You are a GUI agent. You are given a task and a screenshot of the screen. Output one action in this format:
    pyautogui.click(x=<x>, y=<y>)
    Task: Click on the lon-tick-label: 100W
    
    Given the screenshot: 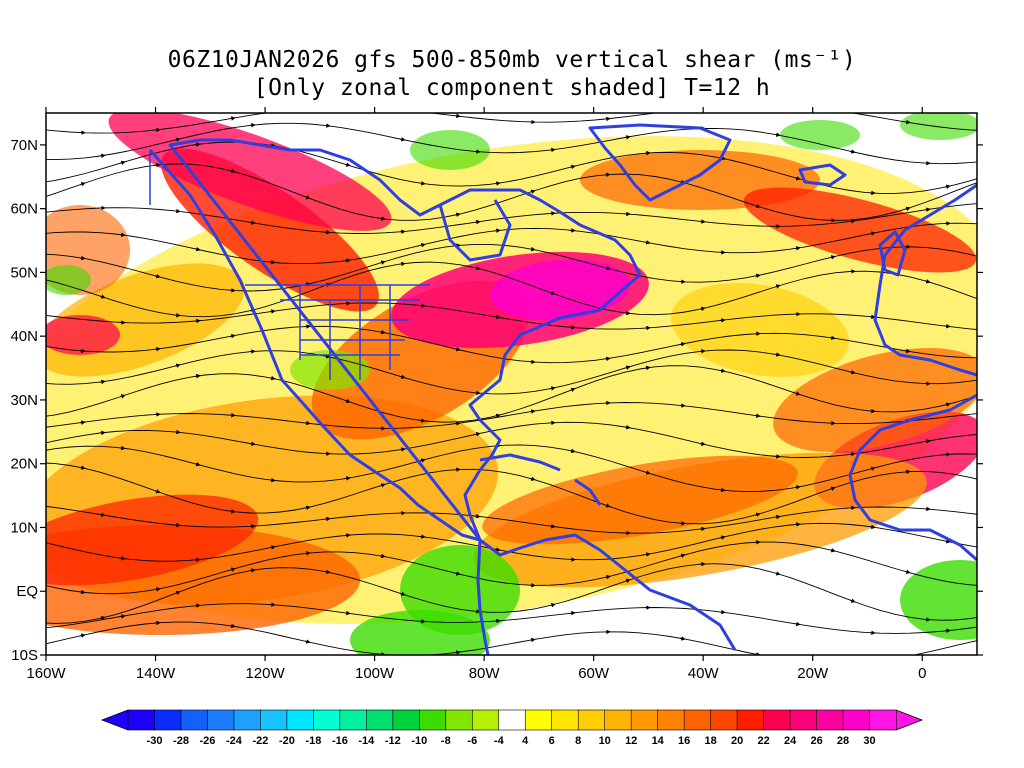 What is the action you would take?
    pyautogui.click(x=375, y=673)
    